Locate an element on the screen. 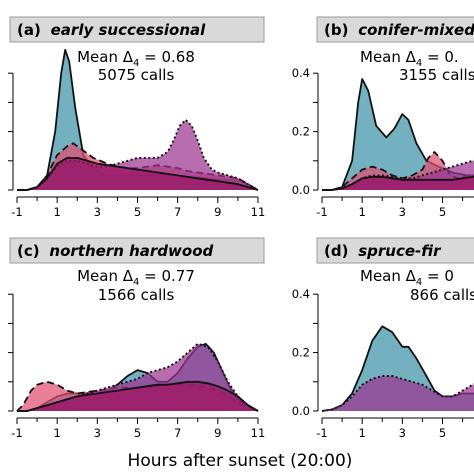 This screenshot has height=474, width=474. panel-d-mean: Mean Δ4 = 0 is located at coordinates (407, 277).